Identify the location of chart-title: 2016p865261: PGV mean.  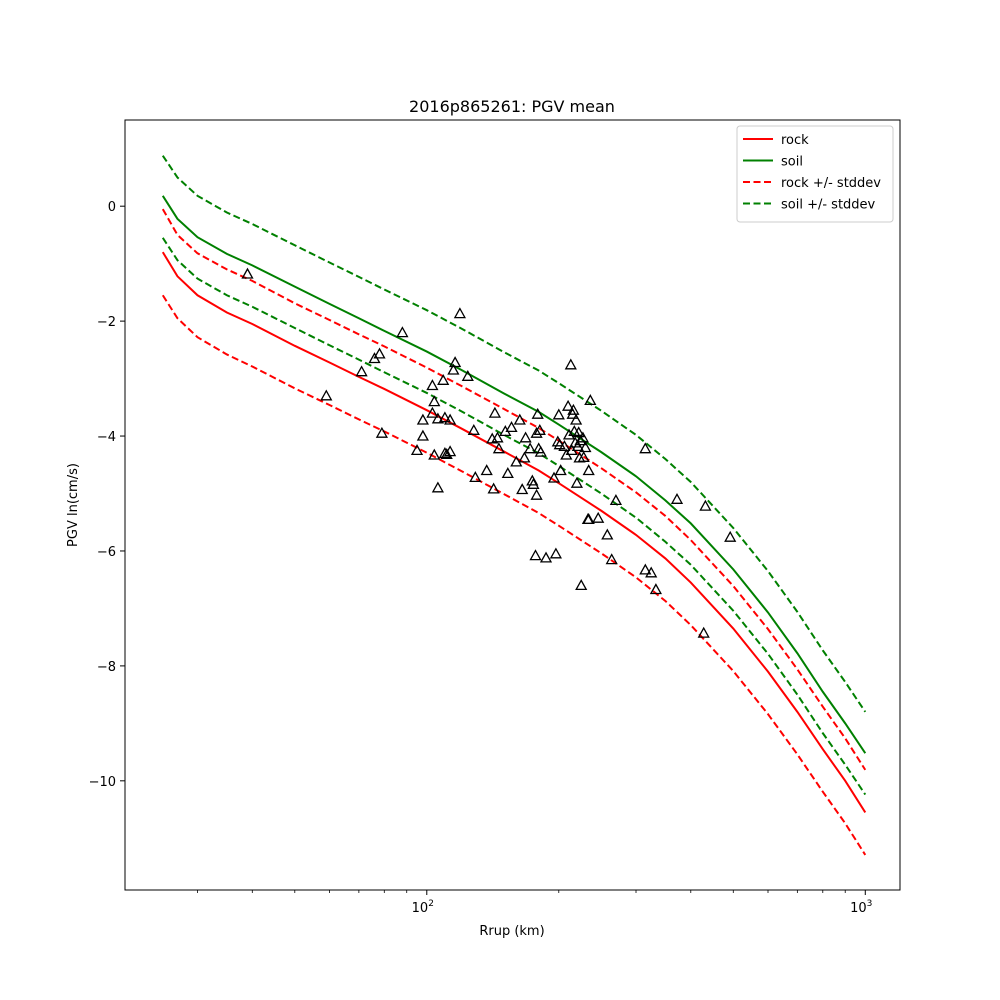
(512, 106).